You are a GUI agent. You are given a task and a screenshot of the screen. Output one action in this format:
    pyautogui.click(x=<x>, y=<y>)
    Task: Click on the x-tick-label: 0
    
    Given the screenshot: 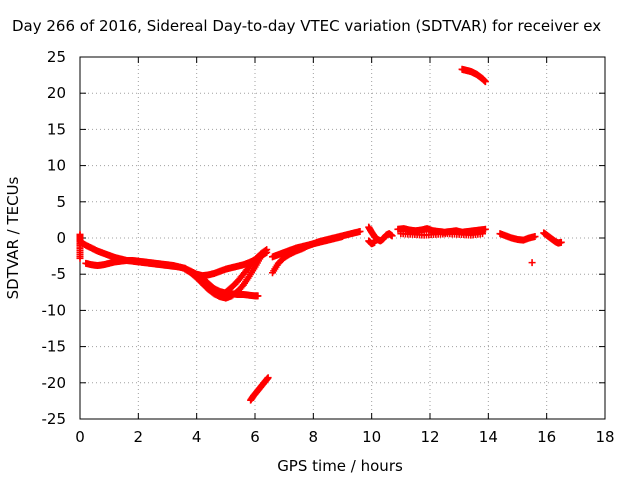 What is the action you would take?
    pyautogui.click(x=80, y=437)
    